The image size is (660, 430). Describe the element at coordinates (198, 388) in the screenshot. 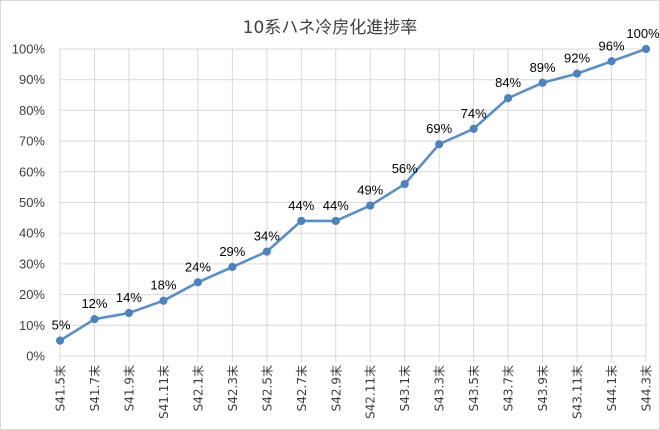

I see `x-tick-label: S42.1末` at that location.